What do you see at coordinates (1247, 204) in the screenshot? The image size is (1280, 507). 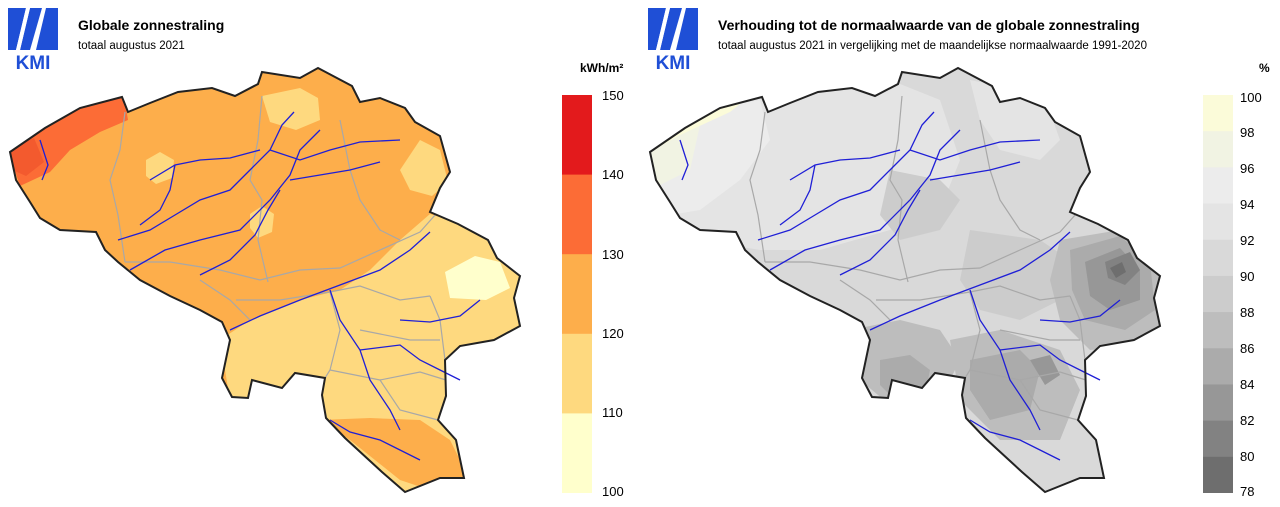 I see `legend-tick: 94` at bounding box center [1247, 204].